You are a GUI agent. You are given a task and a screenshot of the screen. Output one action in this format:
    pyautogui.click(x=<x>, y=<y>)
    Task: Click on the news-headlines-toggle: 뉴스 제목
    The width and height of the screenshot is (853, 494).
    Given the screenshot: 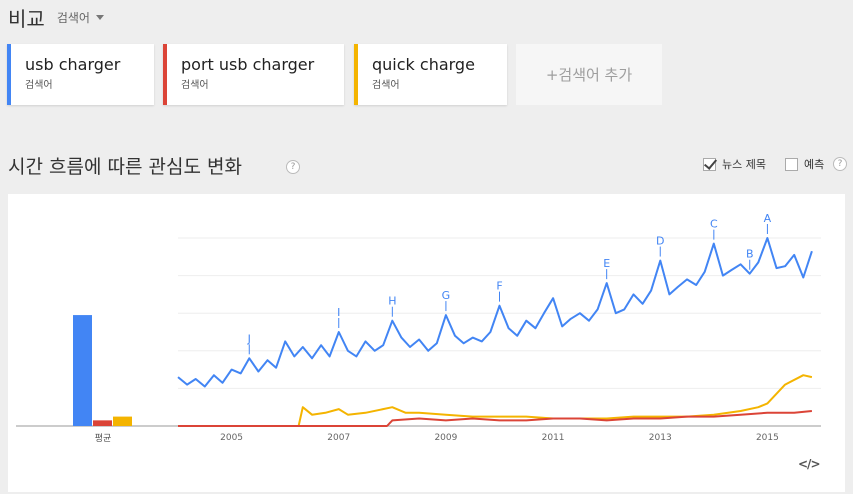 What is the action you would take?
    pyautogui.click(x=734, y=164)
    